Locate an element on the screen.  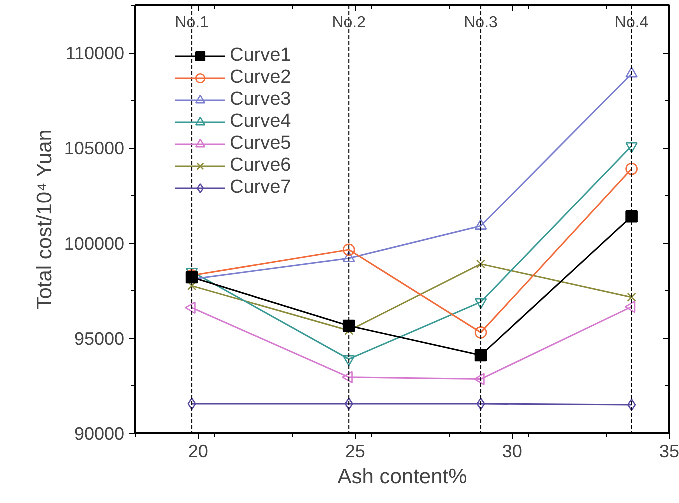
legend-label: Curve2 is located at coordinates (261, 78).